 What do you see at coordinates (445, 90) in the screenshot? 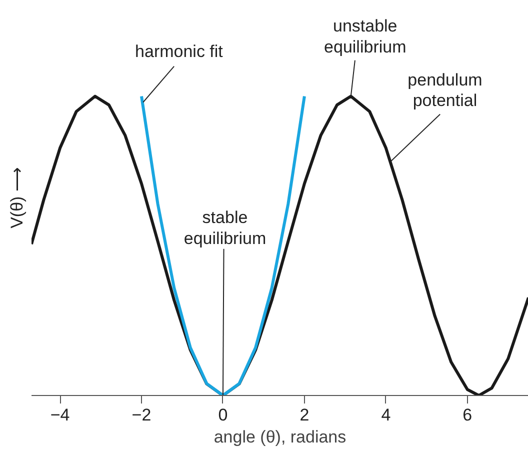
I see `annotation: pendulum potential` at bounding box center [445, 90].